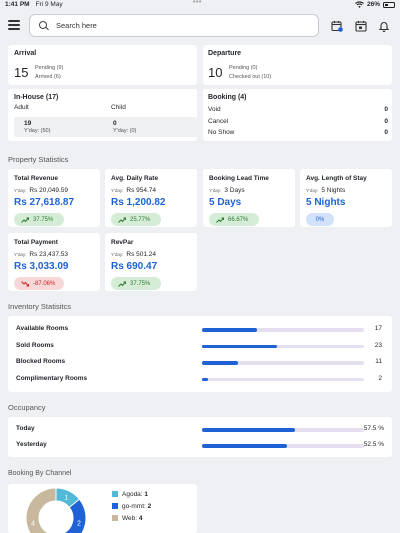  I want to click on stat-change-badge: 25.77%, so click(136, 219).